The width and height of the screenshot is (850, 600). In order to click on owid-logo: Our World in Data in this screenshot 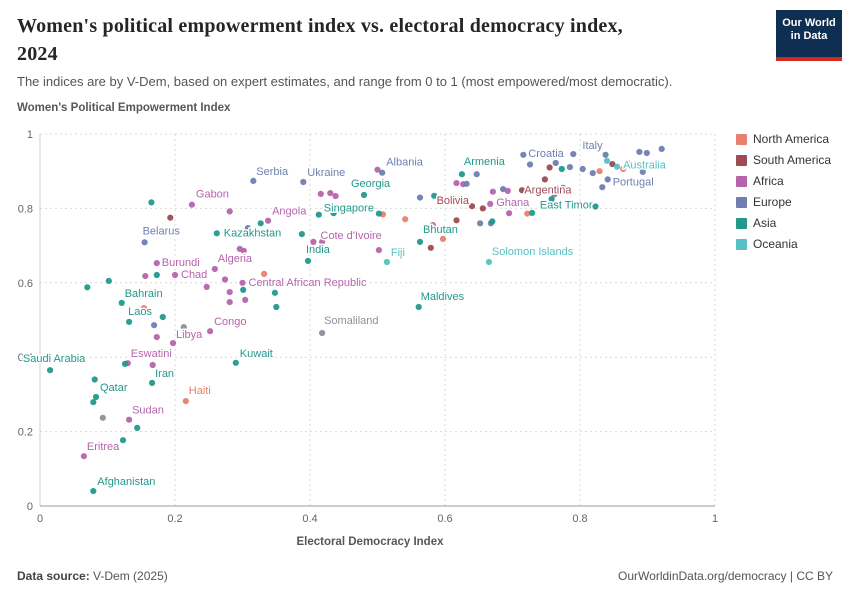, I will do `click(809, 35)`.